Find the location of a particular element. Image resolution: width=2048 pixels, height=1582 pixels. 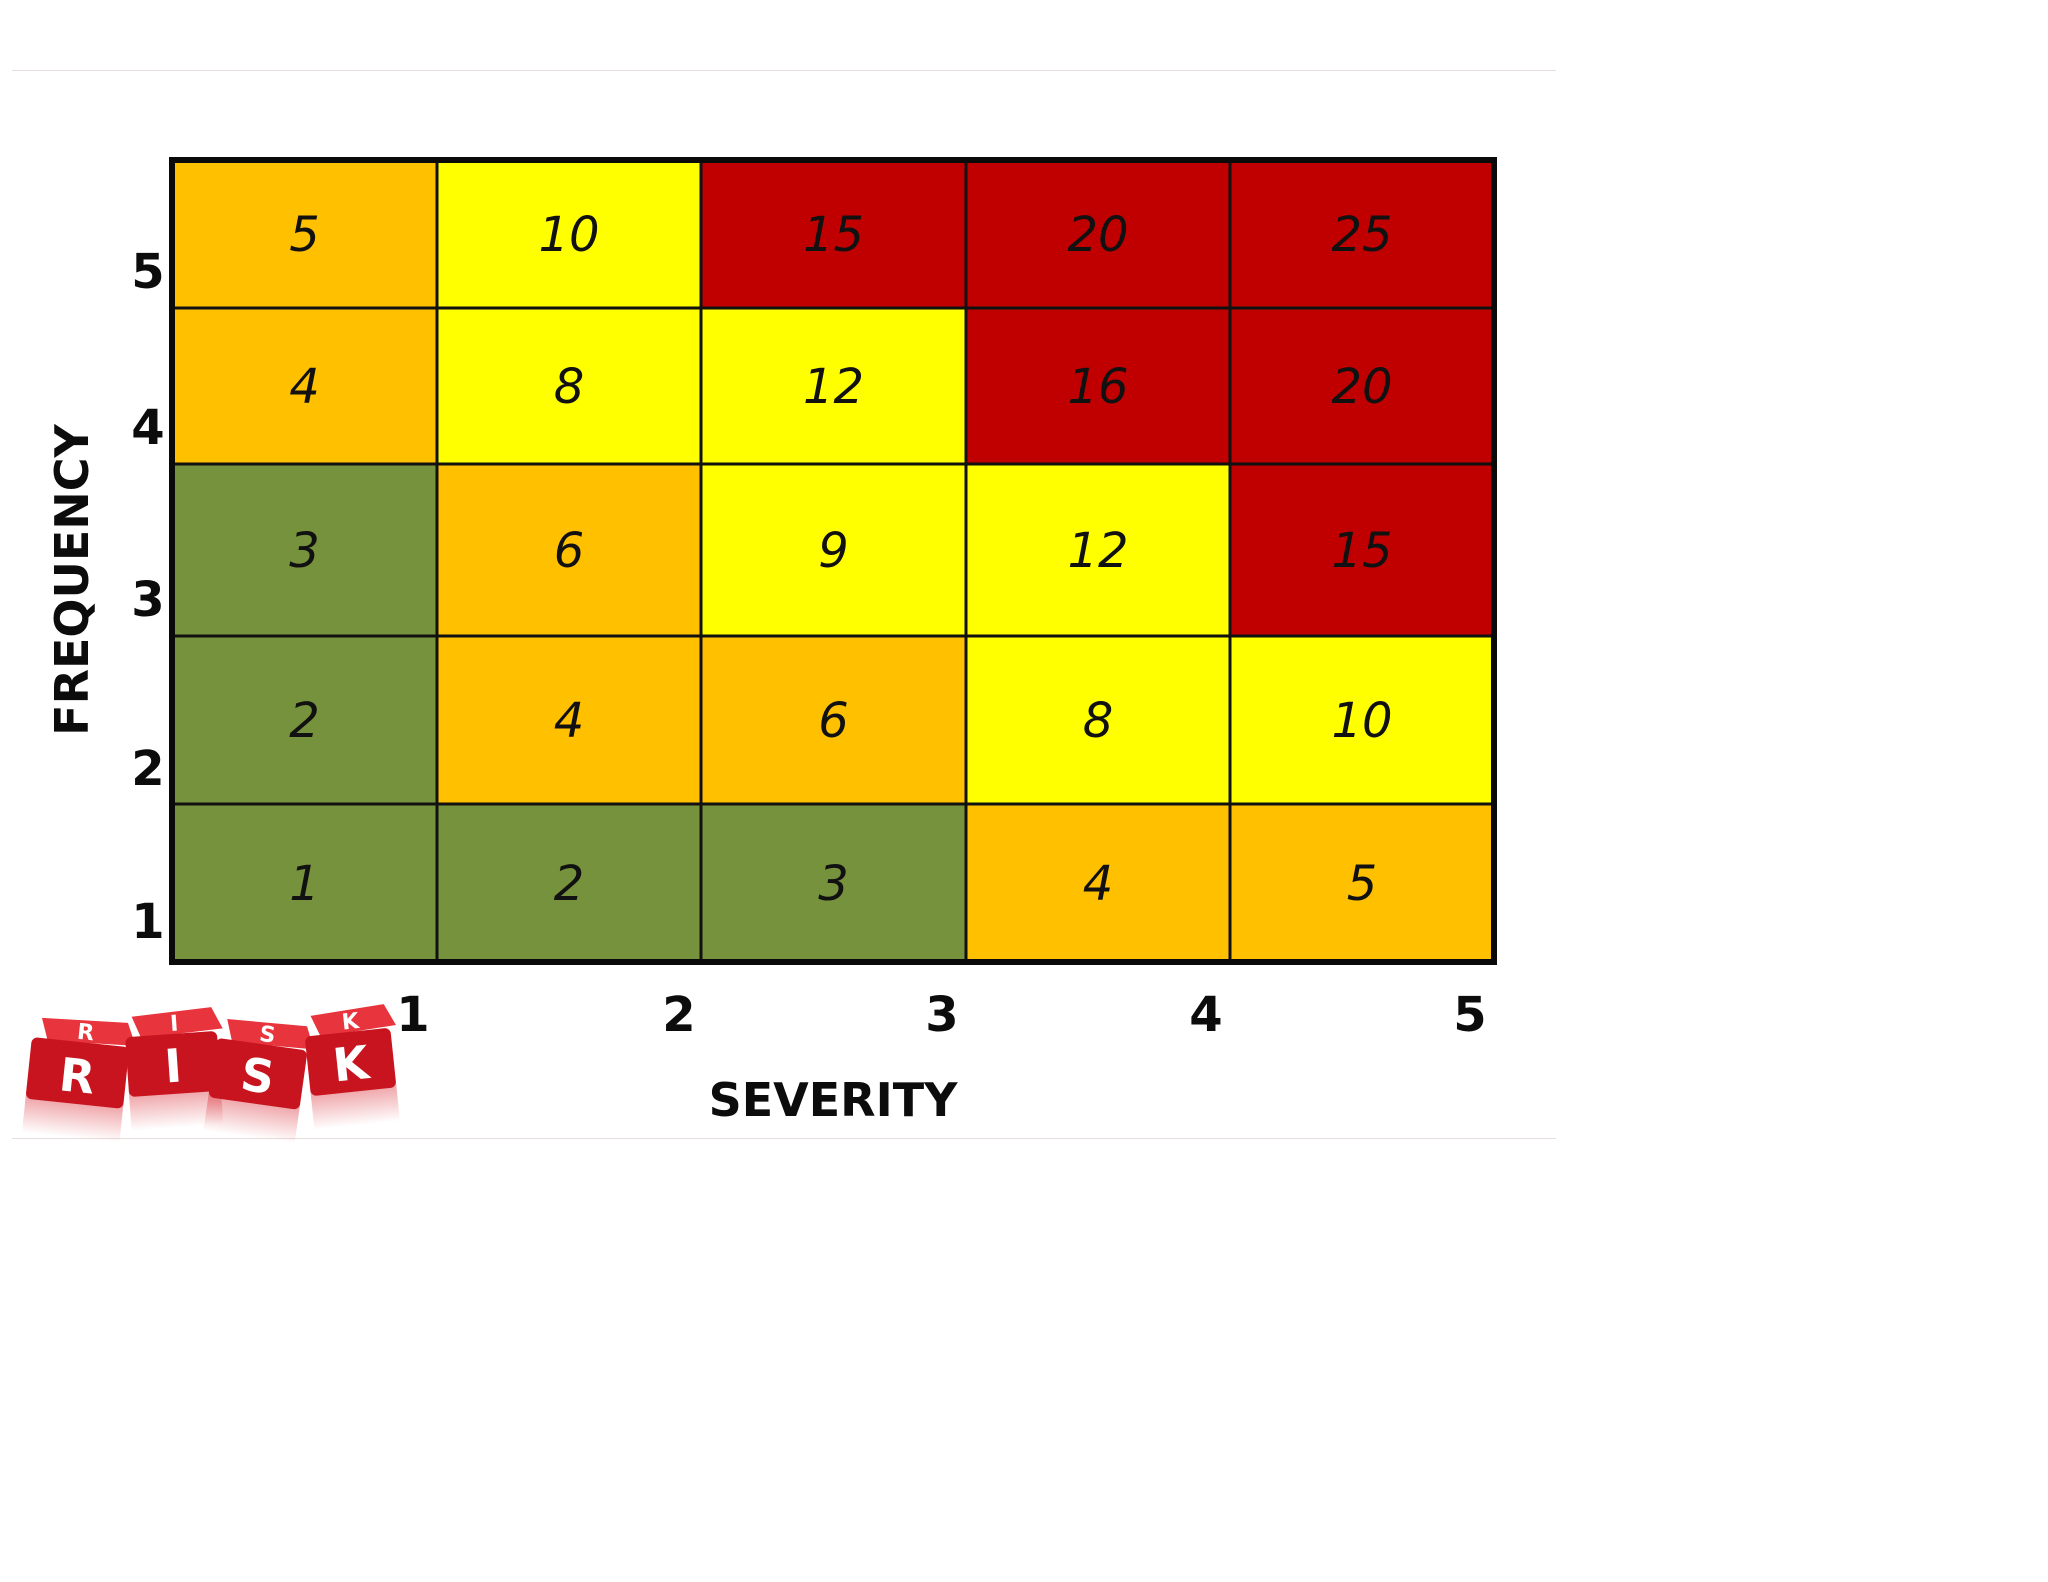

cell-value-f1-s4: 4 is located at coordinates (1098, 884).